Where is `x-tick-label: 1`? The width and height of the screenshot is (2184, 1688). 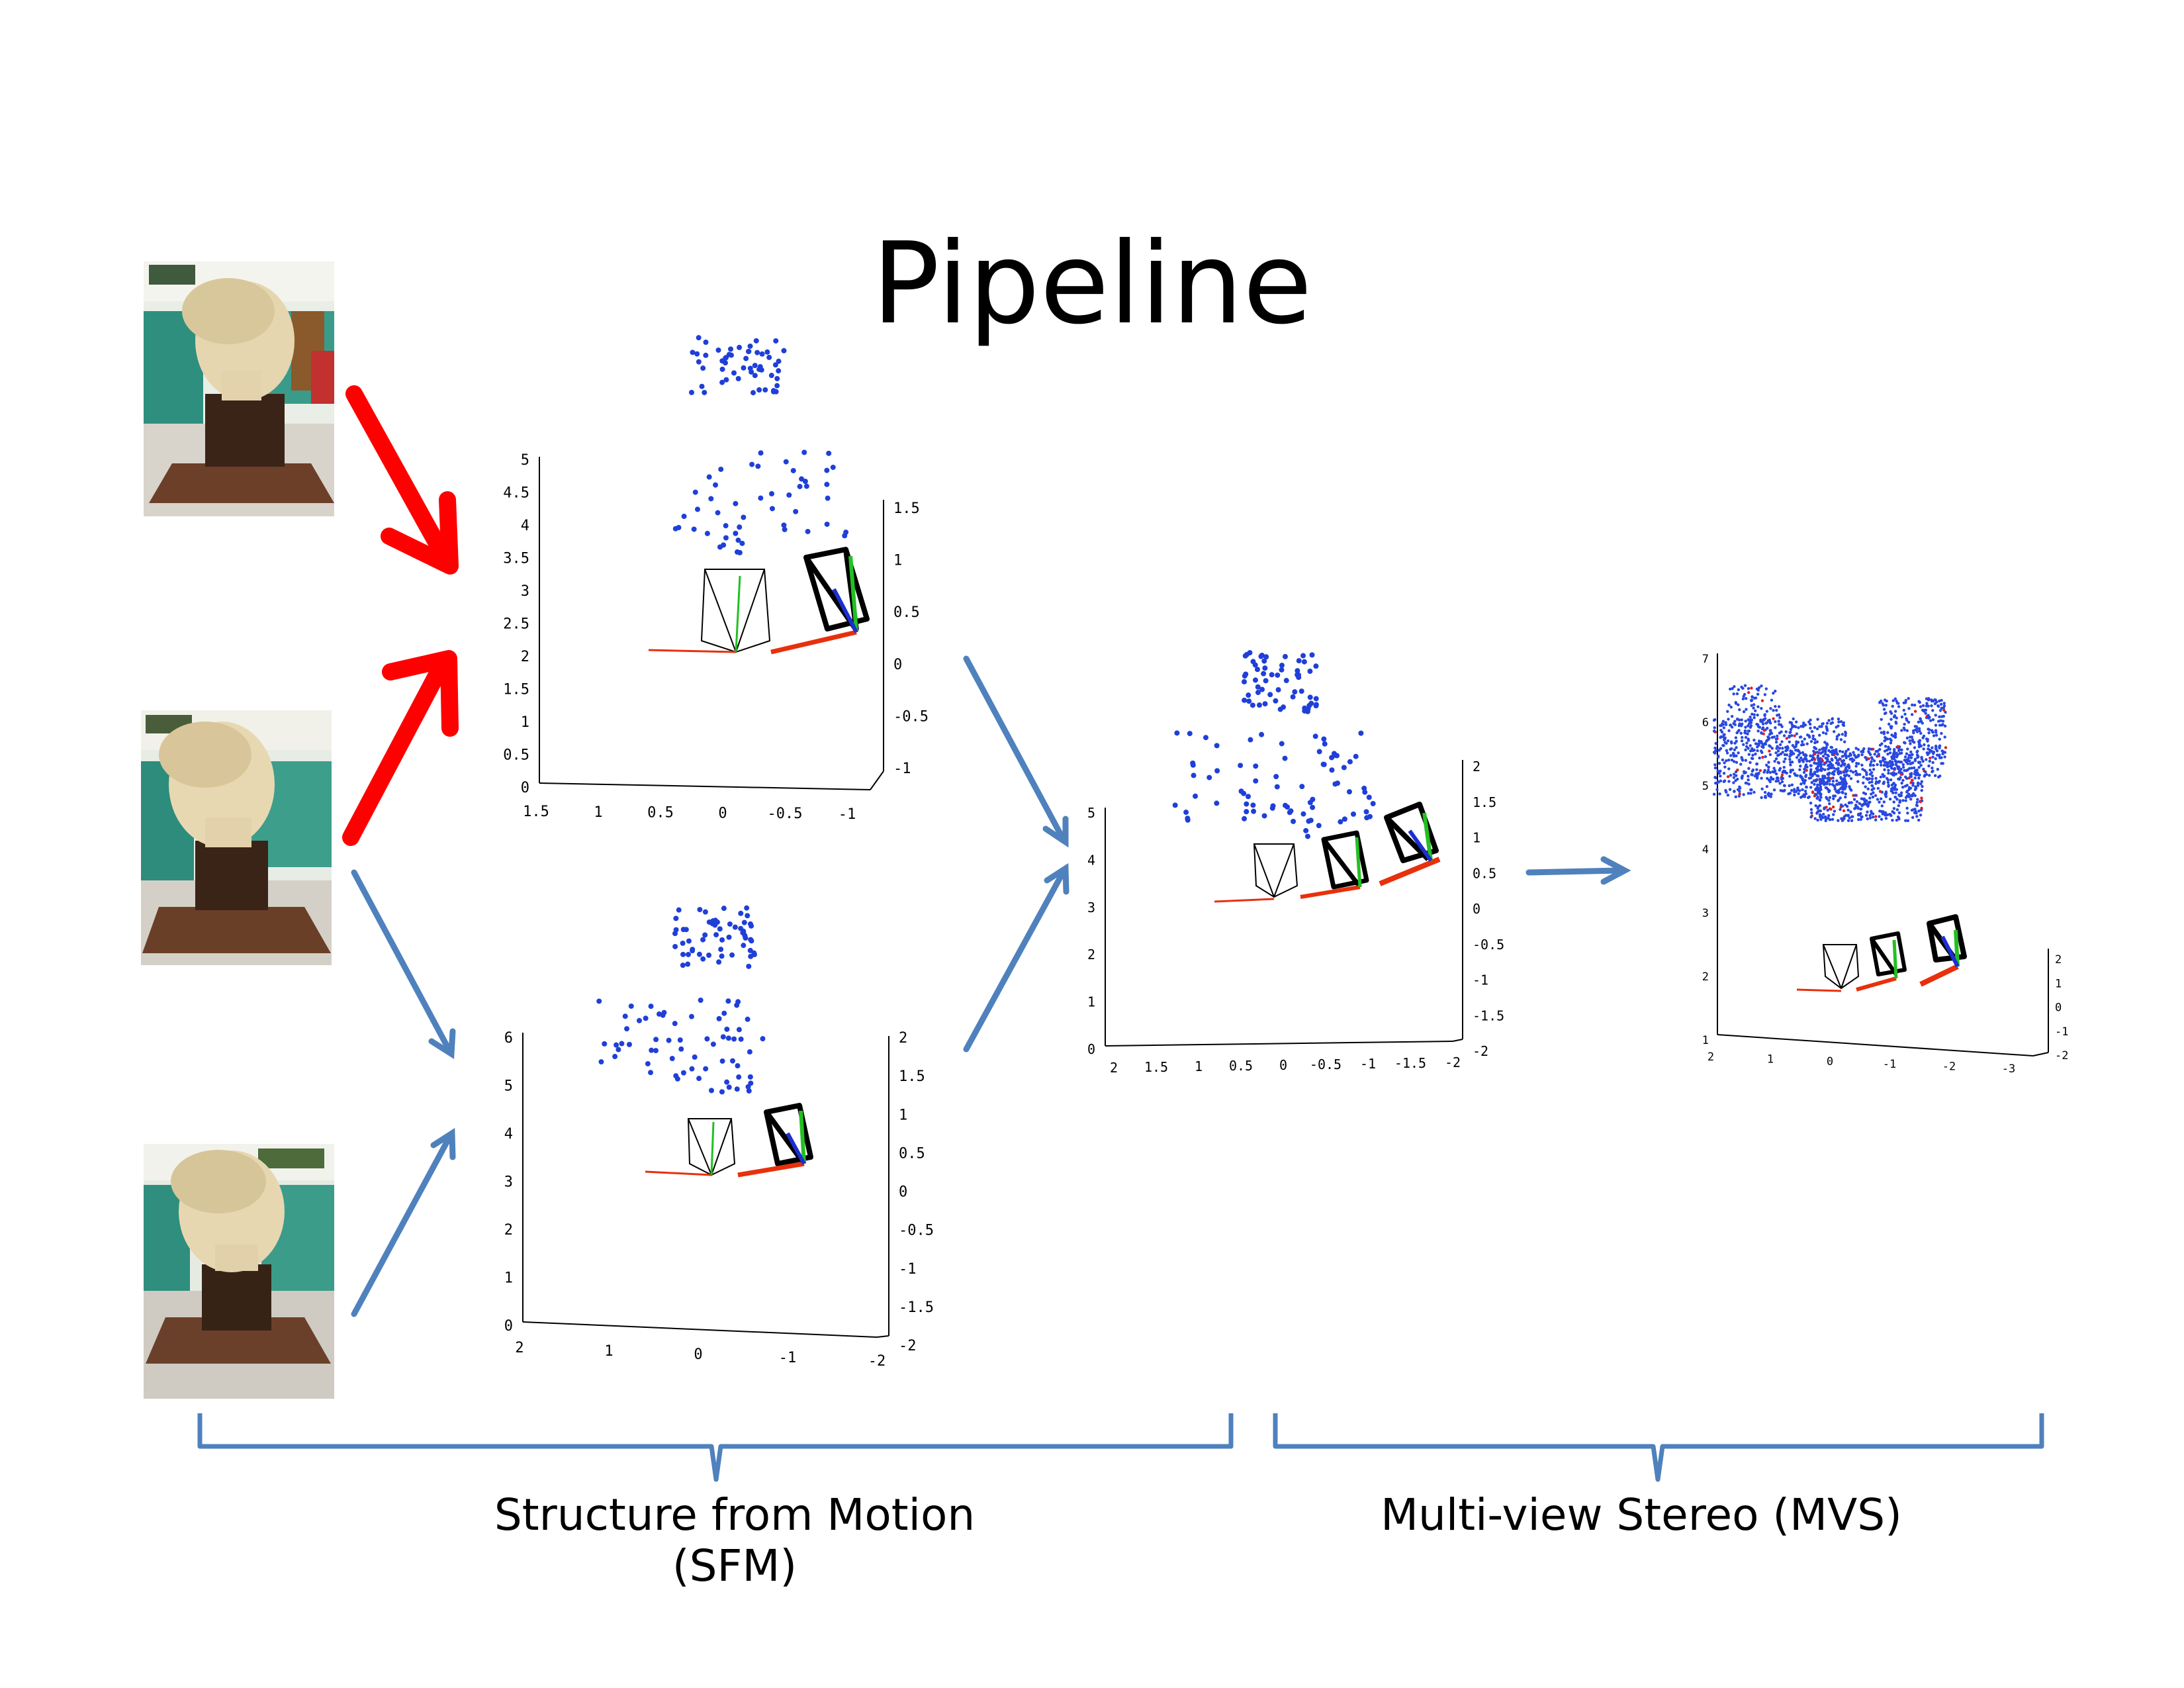
x-tick-label: 1 is located at coordinates (608, 1351).